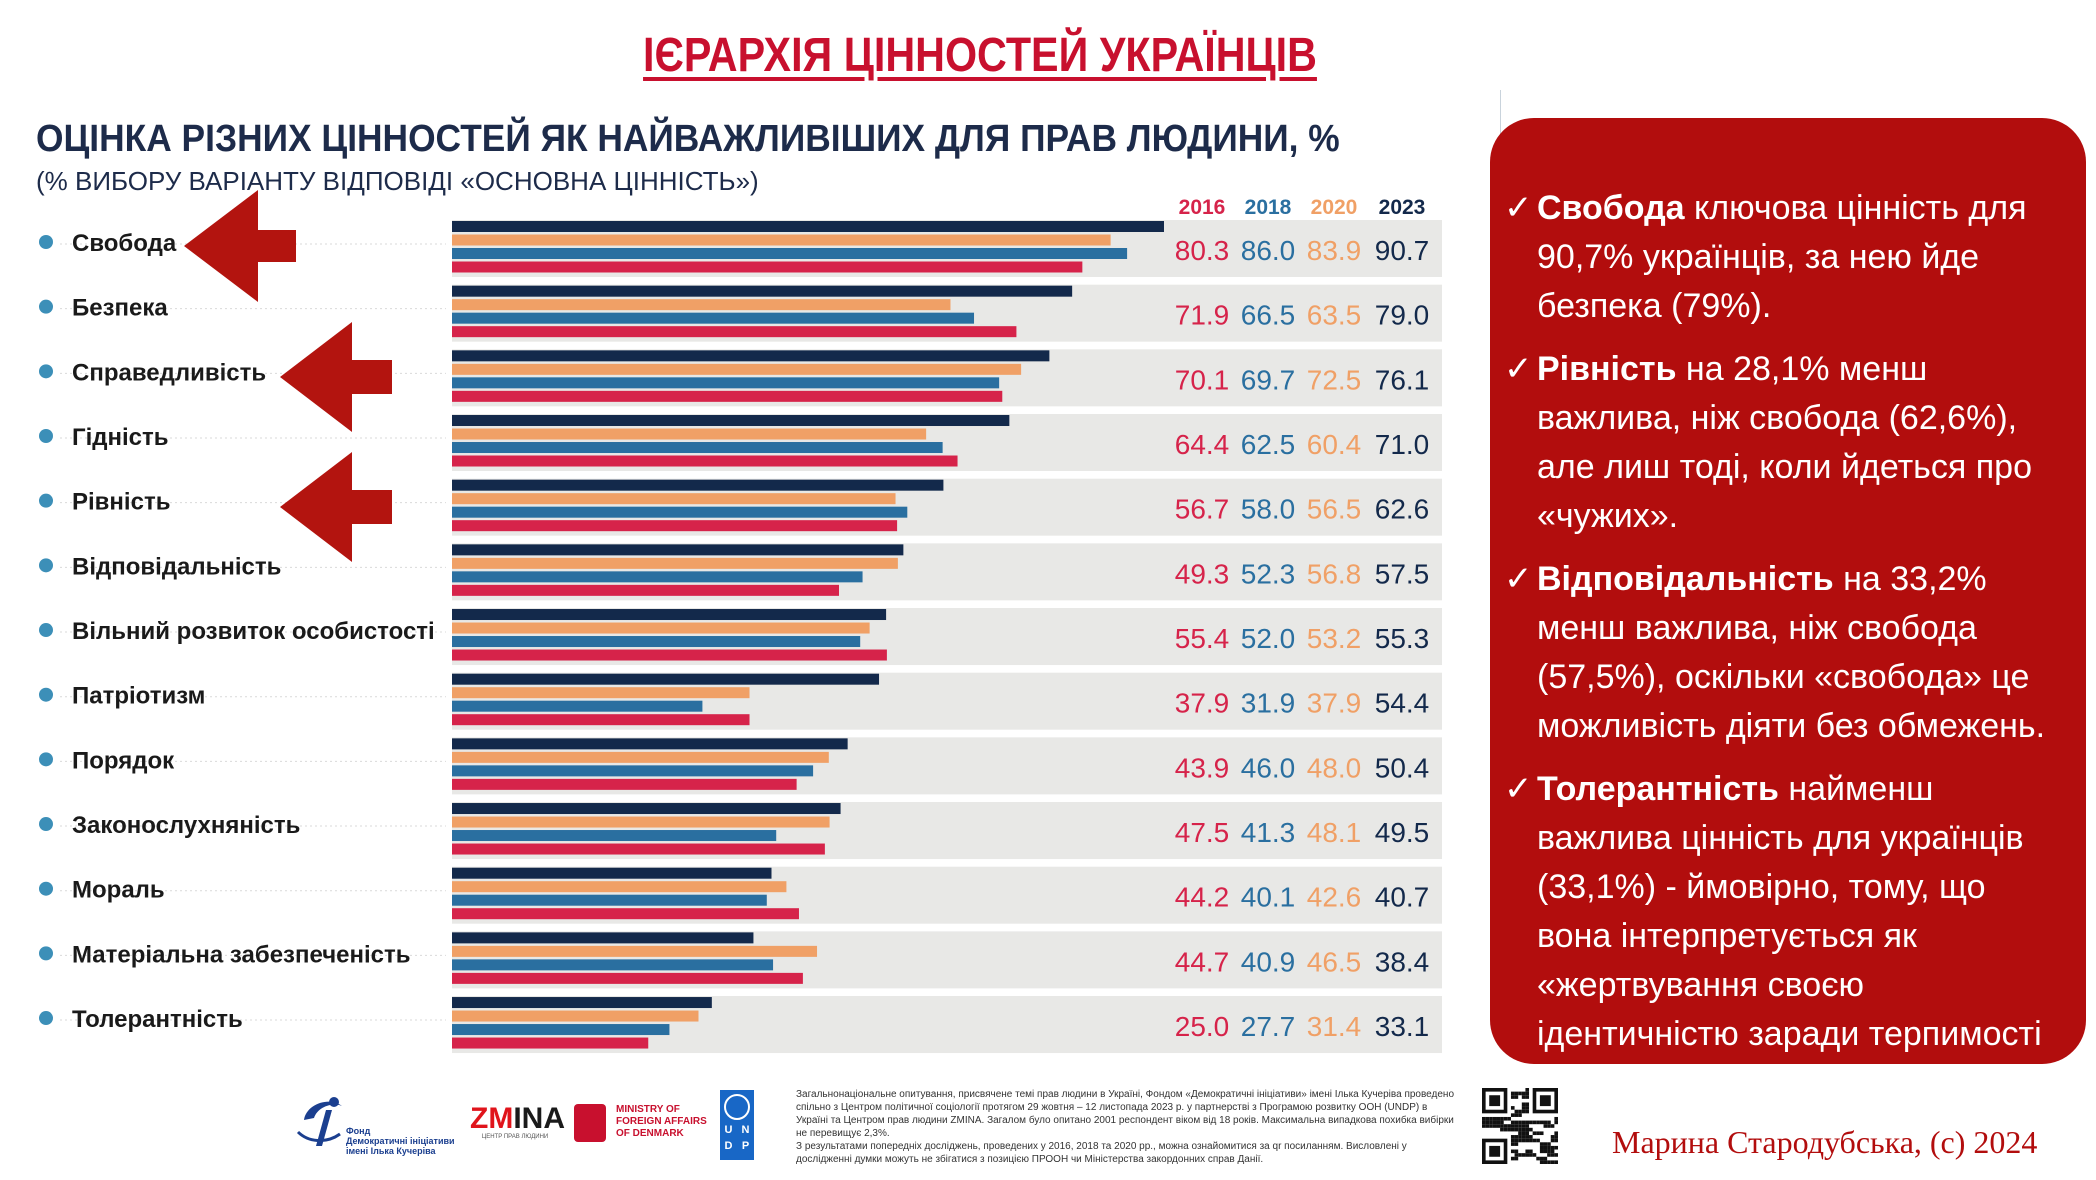 Image resolution: width=2096 pixels, height=1180 pixels. I want to click on category-label: Гідність, so click(120, 437).